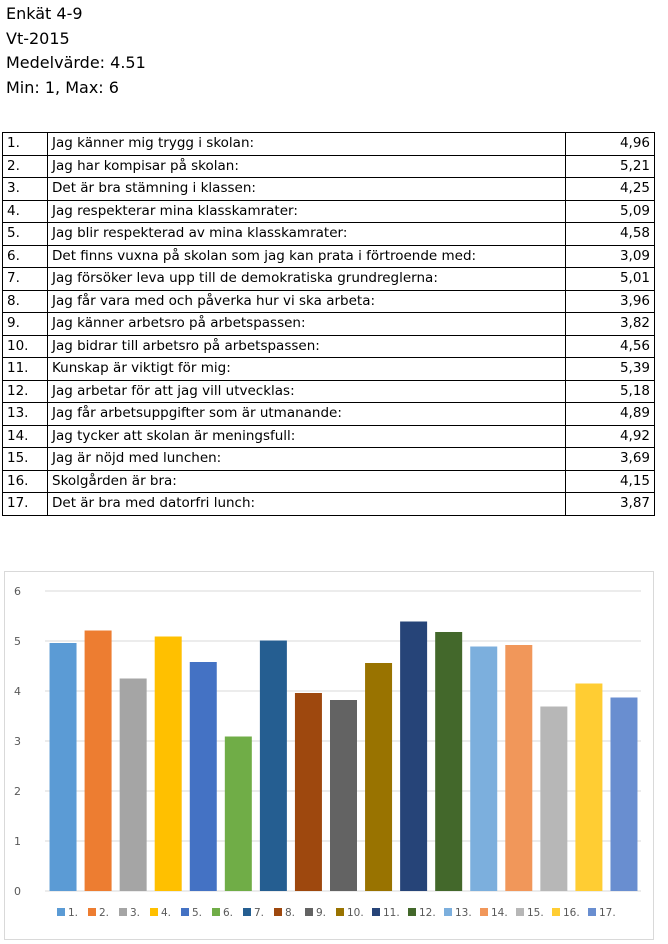  I want to click on y-tick-label: 1, so click(17, 841).